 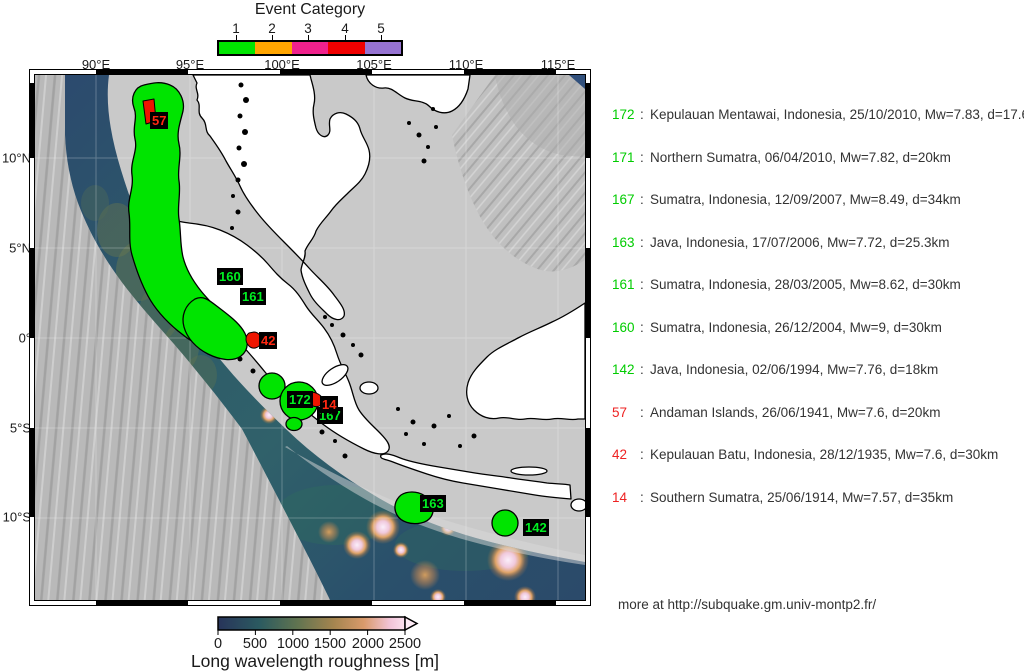 What do you see at coordinates (20, 428) in the screenshot?
I see `lat-label-5S: 5°S` at bounding box center [20, 428].